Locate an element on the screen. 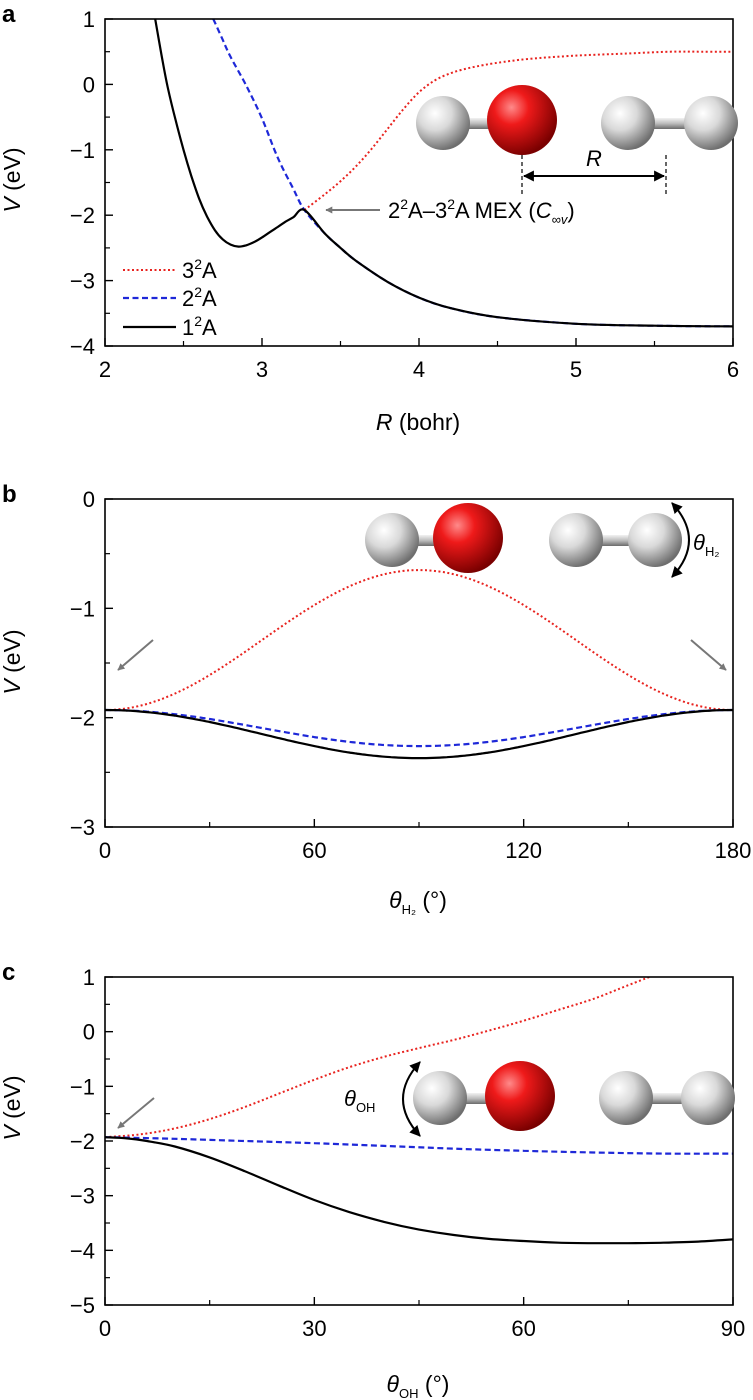  molecule-inset-a: R is located at coordinates (577, 140).